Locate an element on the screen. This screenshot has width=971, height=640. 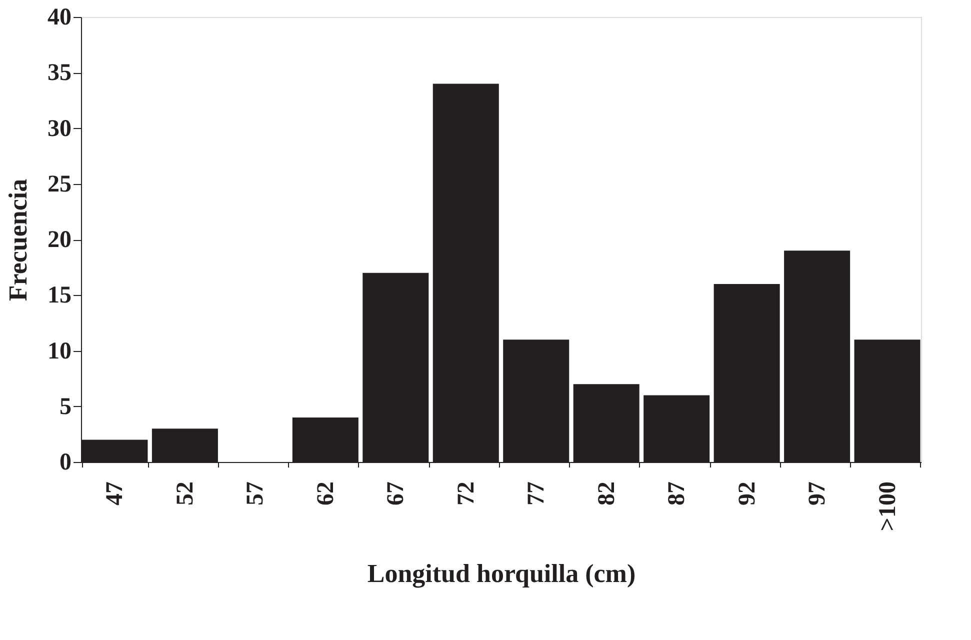
y-tick-label: 5 is located at coordinates (66, 407).